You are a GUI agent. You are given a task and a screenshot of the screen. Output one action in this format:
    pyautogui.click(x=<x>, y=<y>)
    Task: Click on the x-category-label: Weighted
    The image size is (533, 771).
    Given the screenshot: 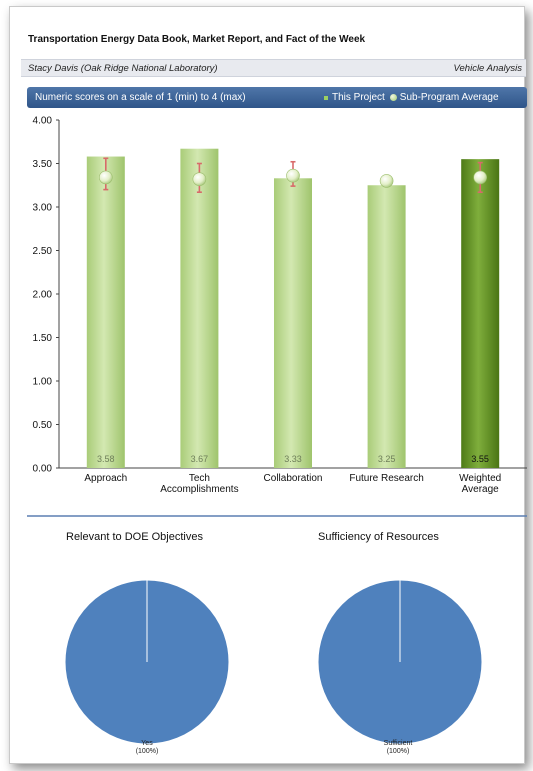 What is the action you would take?
    pyautogui.click(x=480, y=478)
    